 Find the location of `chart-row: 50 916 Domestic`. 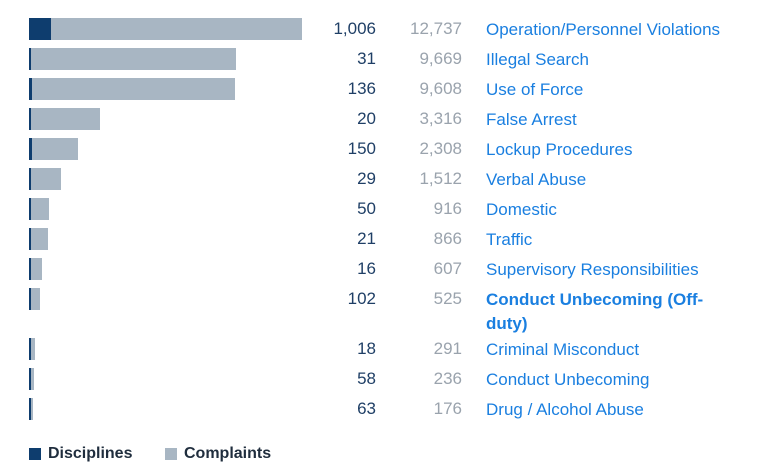

chart-row: 50 916 Domestic is located at coordinates (379, 207).